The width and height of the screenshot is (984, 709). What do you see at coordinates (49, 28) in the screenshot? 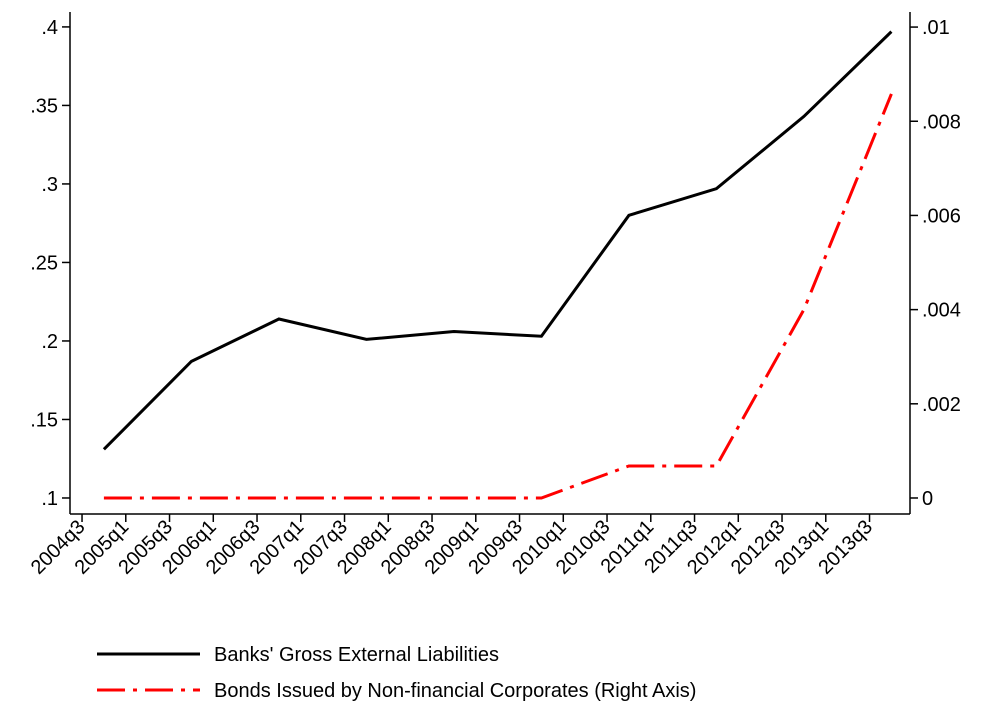
I see `y-tick-label: .4` at bounding box center [49, 28].